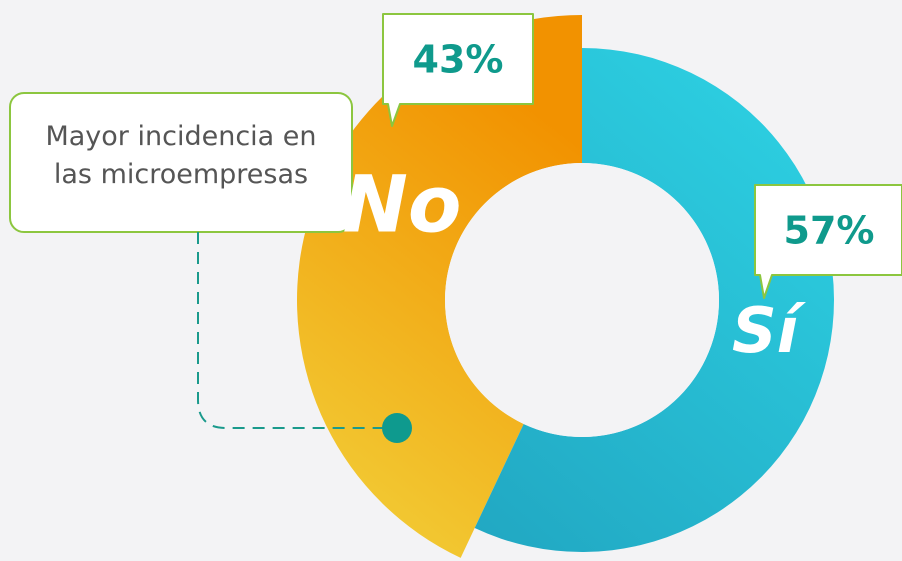  I want to click on value-label: 57%, so click(829, 231).